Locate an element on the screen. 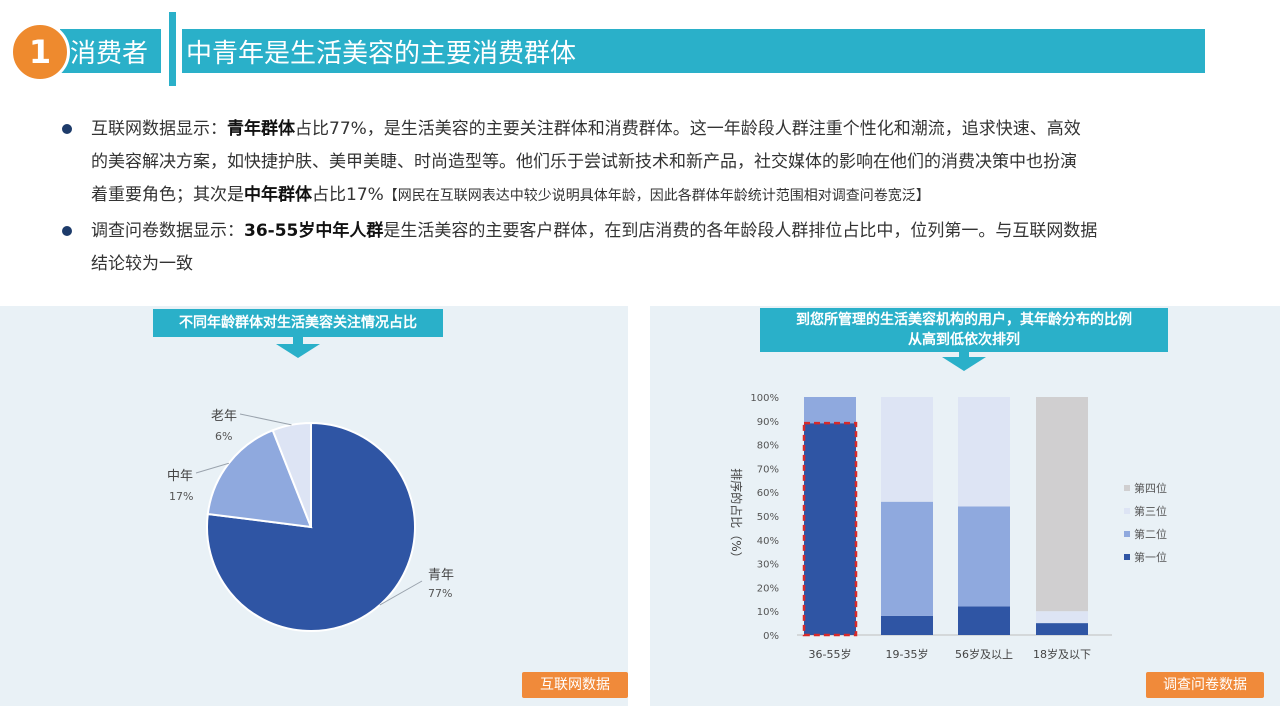  text-prefix: 调查问卷数据显示： is located at coordinates (167, 231).